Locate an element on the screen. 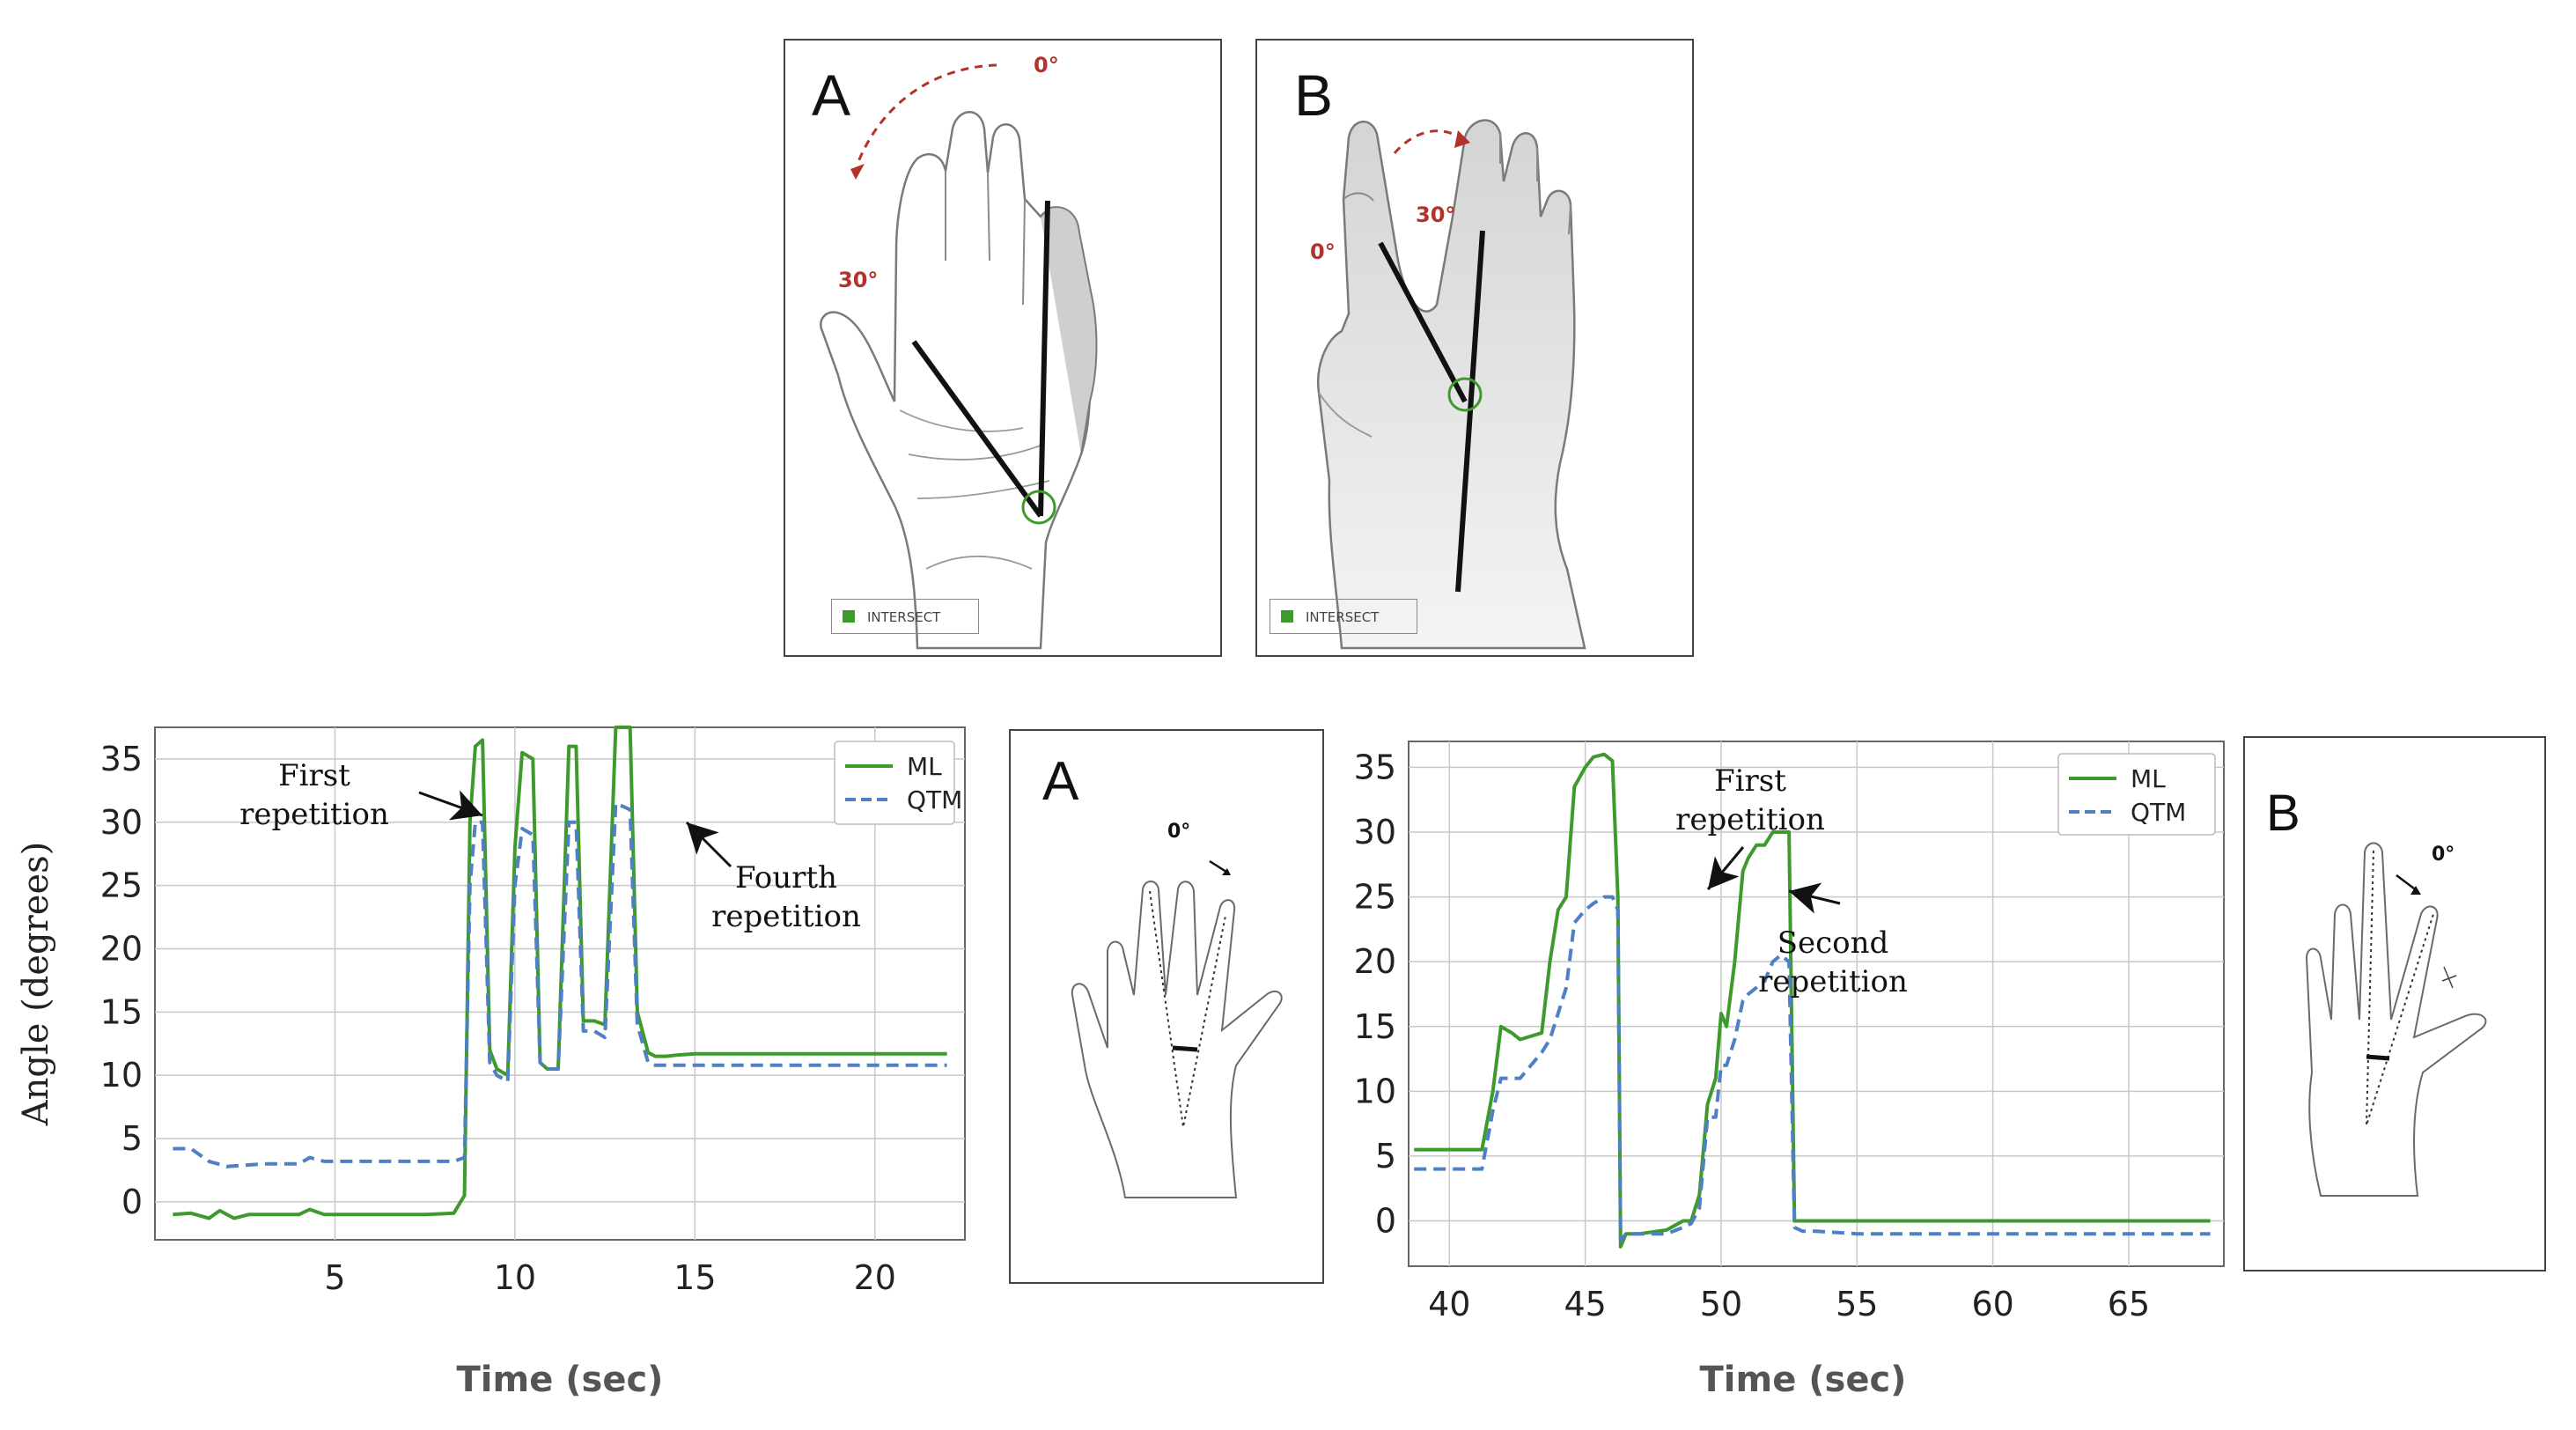 This screenshot has height=1430, width=2576. annotation-text: Fourth is located at coordinates (786, 878).